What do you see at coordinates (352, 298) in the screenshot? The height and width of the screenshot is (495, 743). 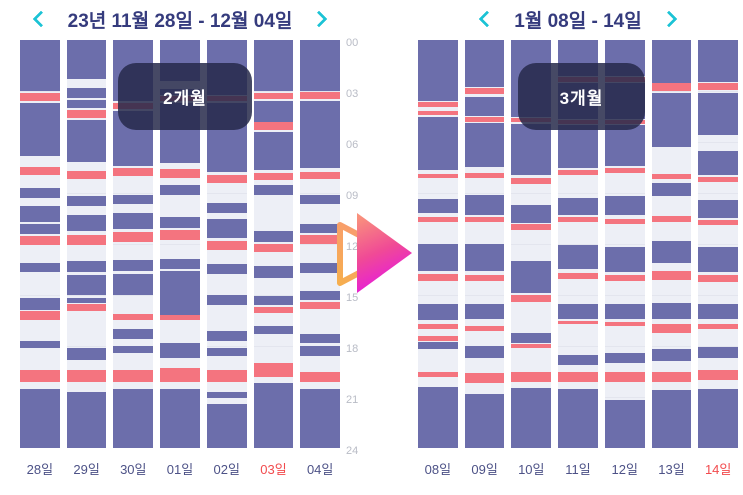 I see `time-tick-15: 15` at bounding box center [352, 298].